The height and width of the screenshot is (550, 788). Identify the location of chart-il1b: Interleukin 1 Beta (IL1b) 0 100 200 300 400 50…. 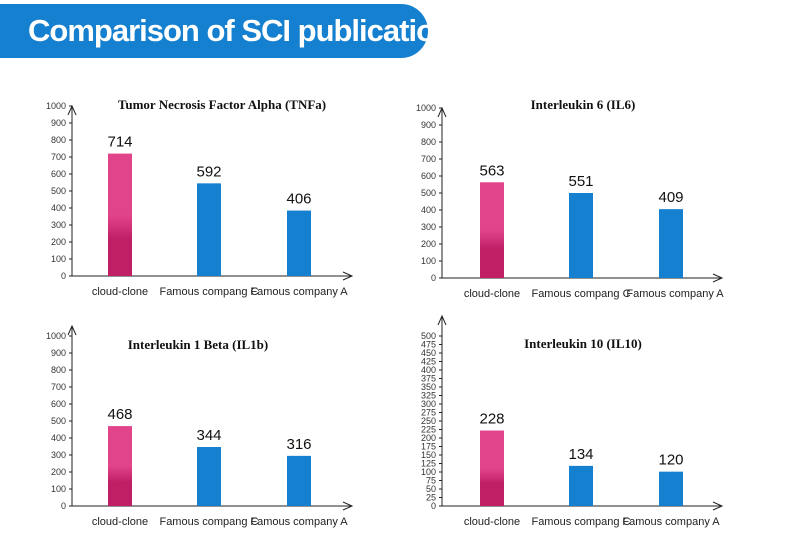
(200, 426).